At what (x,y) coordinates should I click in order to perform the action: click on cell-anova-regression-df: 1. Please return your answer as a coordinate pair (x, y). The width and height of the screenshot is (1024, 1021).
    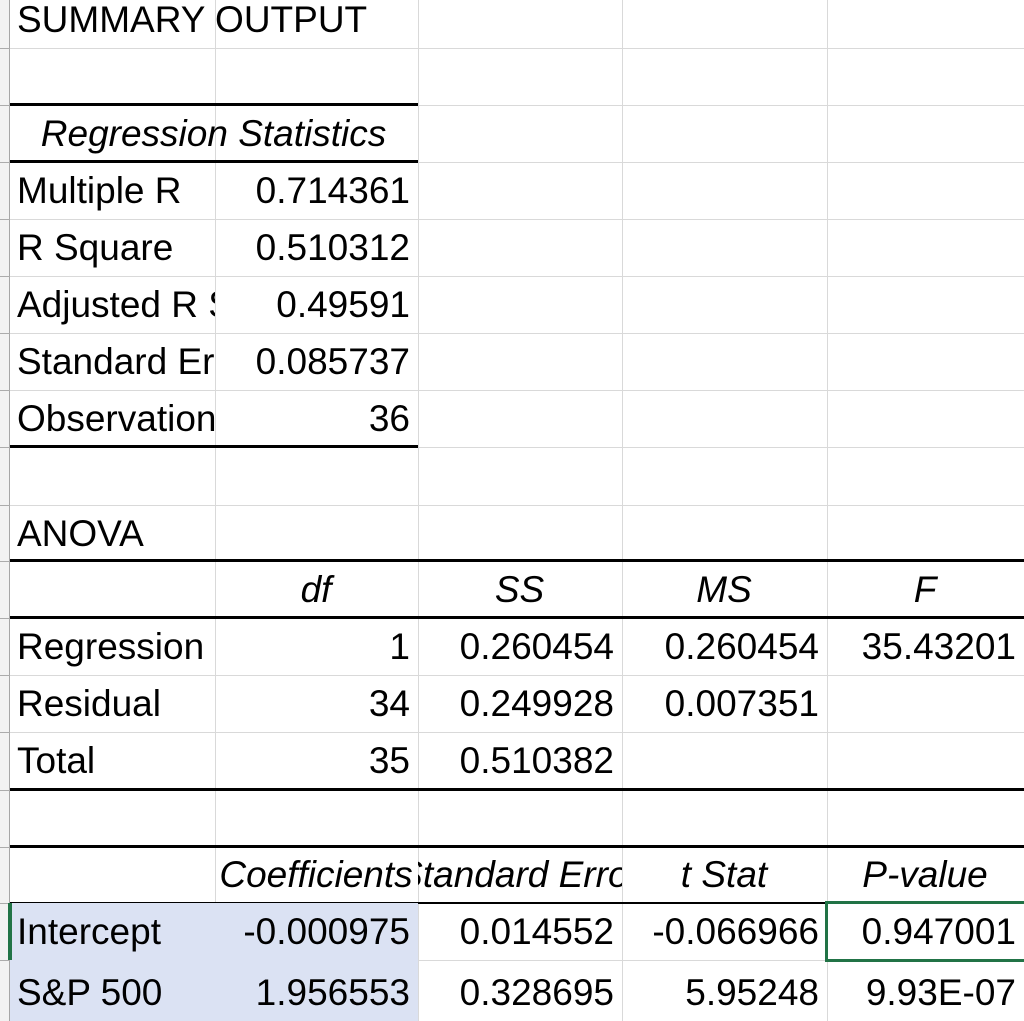
    Looking at the image, I should click on (399, 646).